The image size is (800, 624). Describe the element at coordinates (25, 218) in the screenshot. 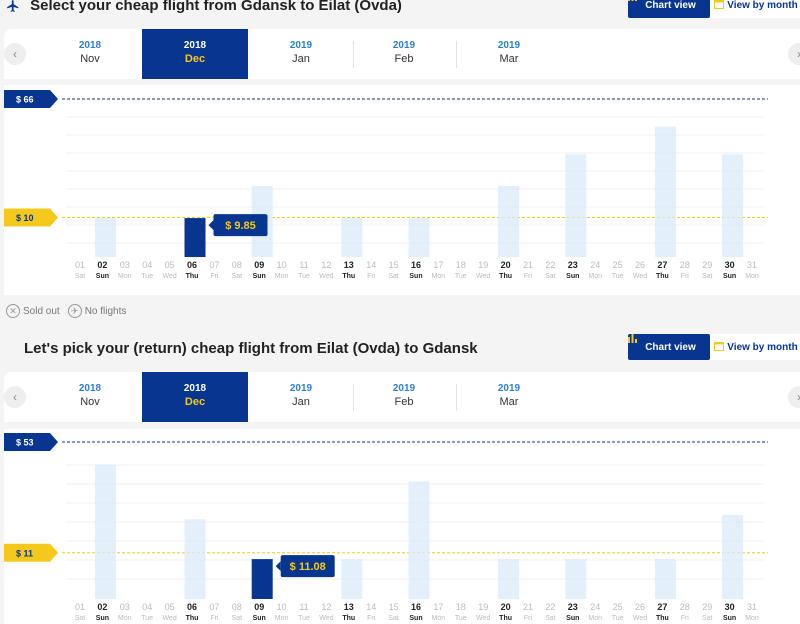

I see `average-price-label: $ 10` at that location.